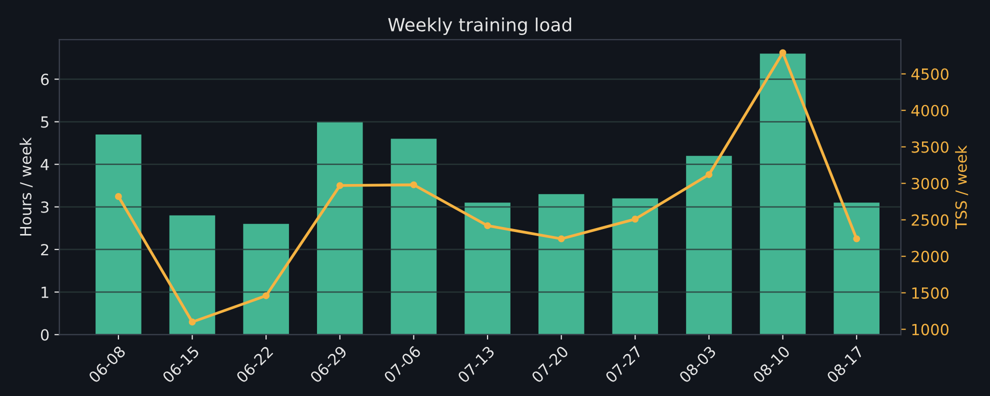 The image size is (990, 396). What do you see at coordinates (44, 335) in the screenshot?
I see `y-tick-label: 0` at bounding box center [44, 335].